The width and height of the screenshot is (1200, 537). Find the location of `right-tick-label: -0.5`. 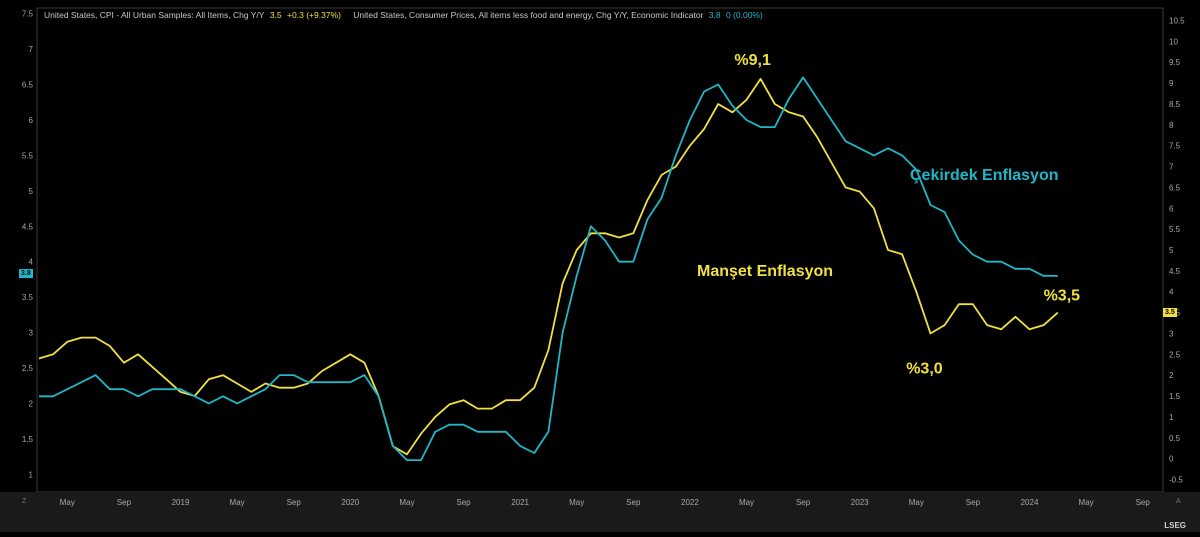

right-tick-label: -0.5 is located at coordinates (1176, 479).